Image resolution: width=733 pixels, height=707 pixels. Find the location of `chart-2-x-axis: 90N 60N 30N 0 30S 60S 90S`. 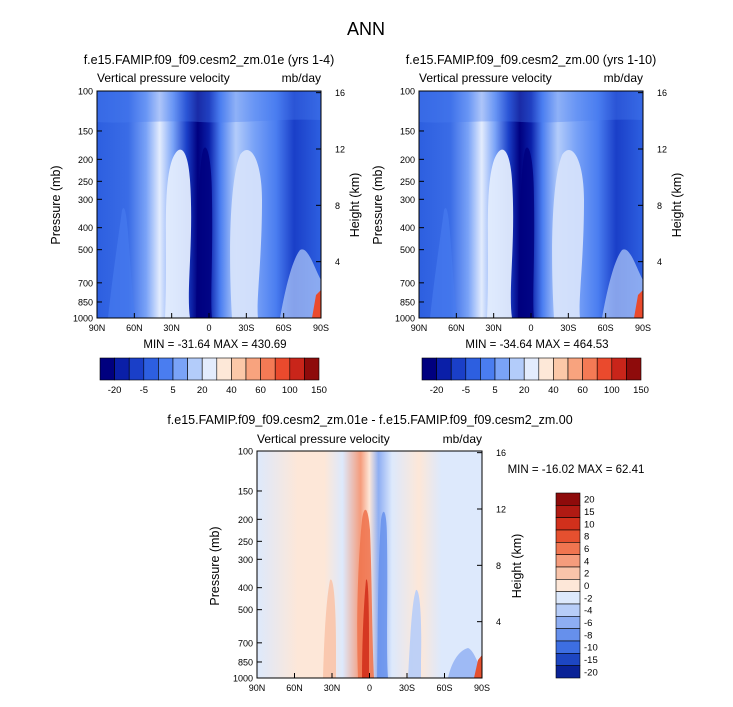

chart-2-x-axis: 90N 60N 30N 0 30S 60S 90S is located at coordinates (531, 323).